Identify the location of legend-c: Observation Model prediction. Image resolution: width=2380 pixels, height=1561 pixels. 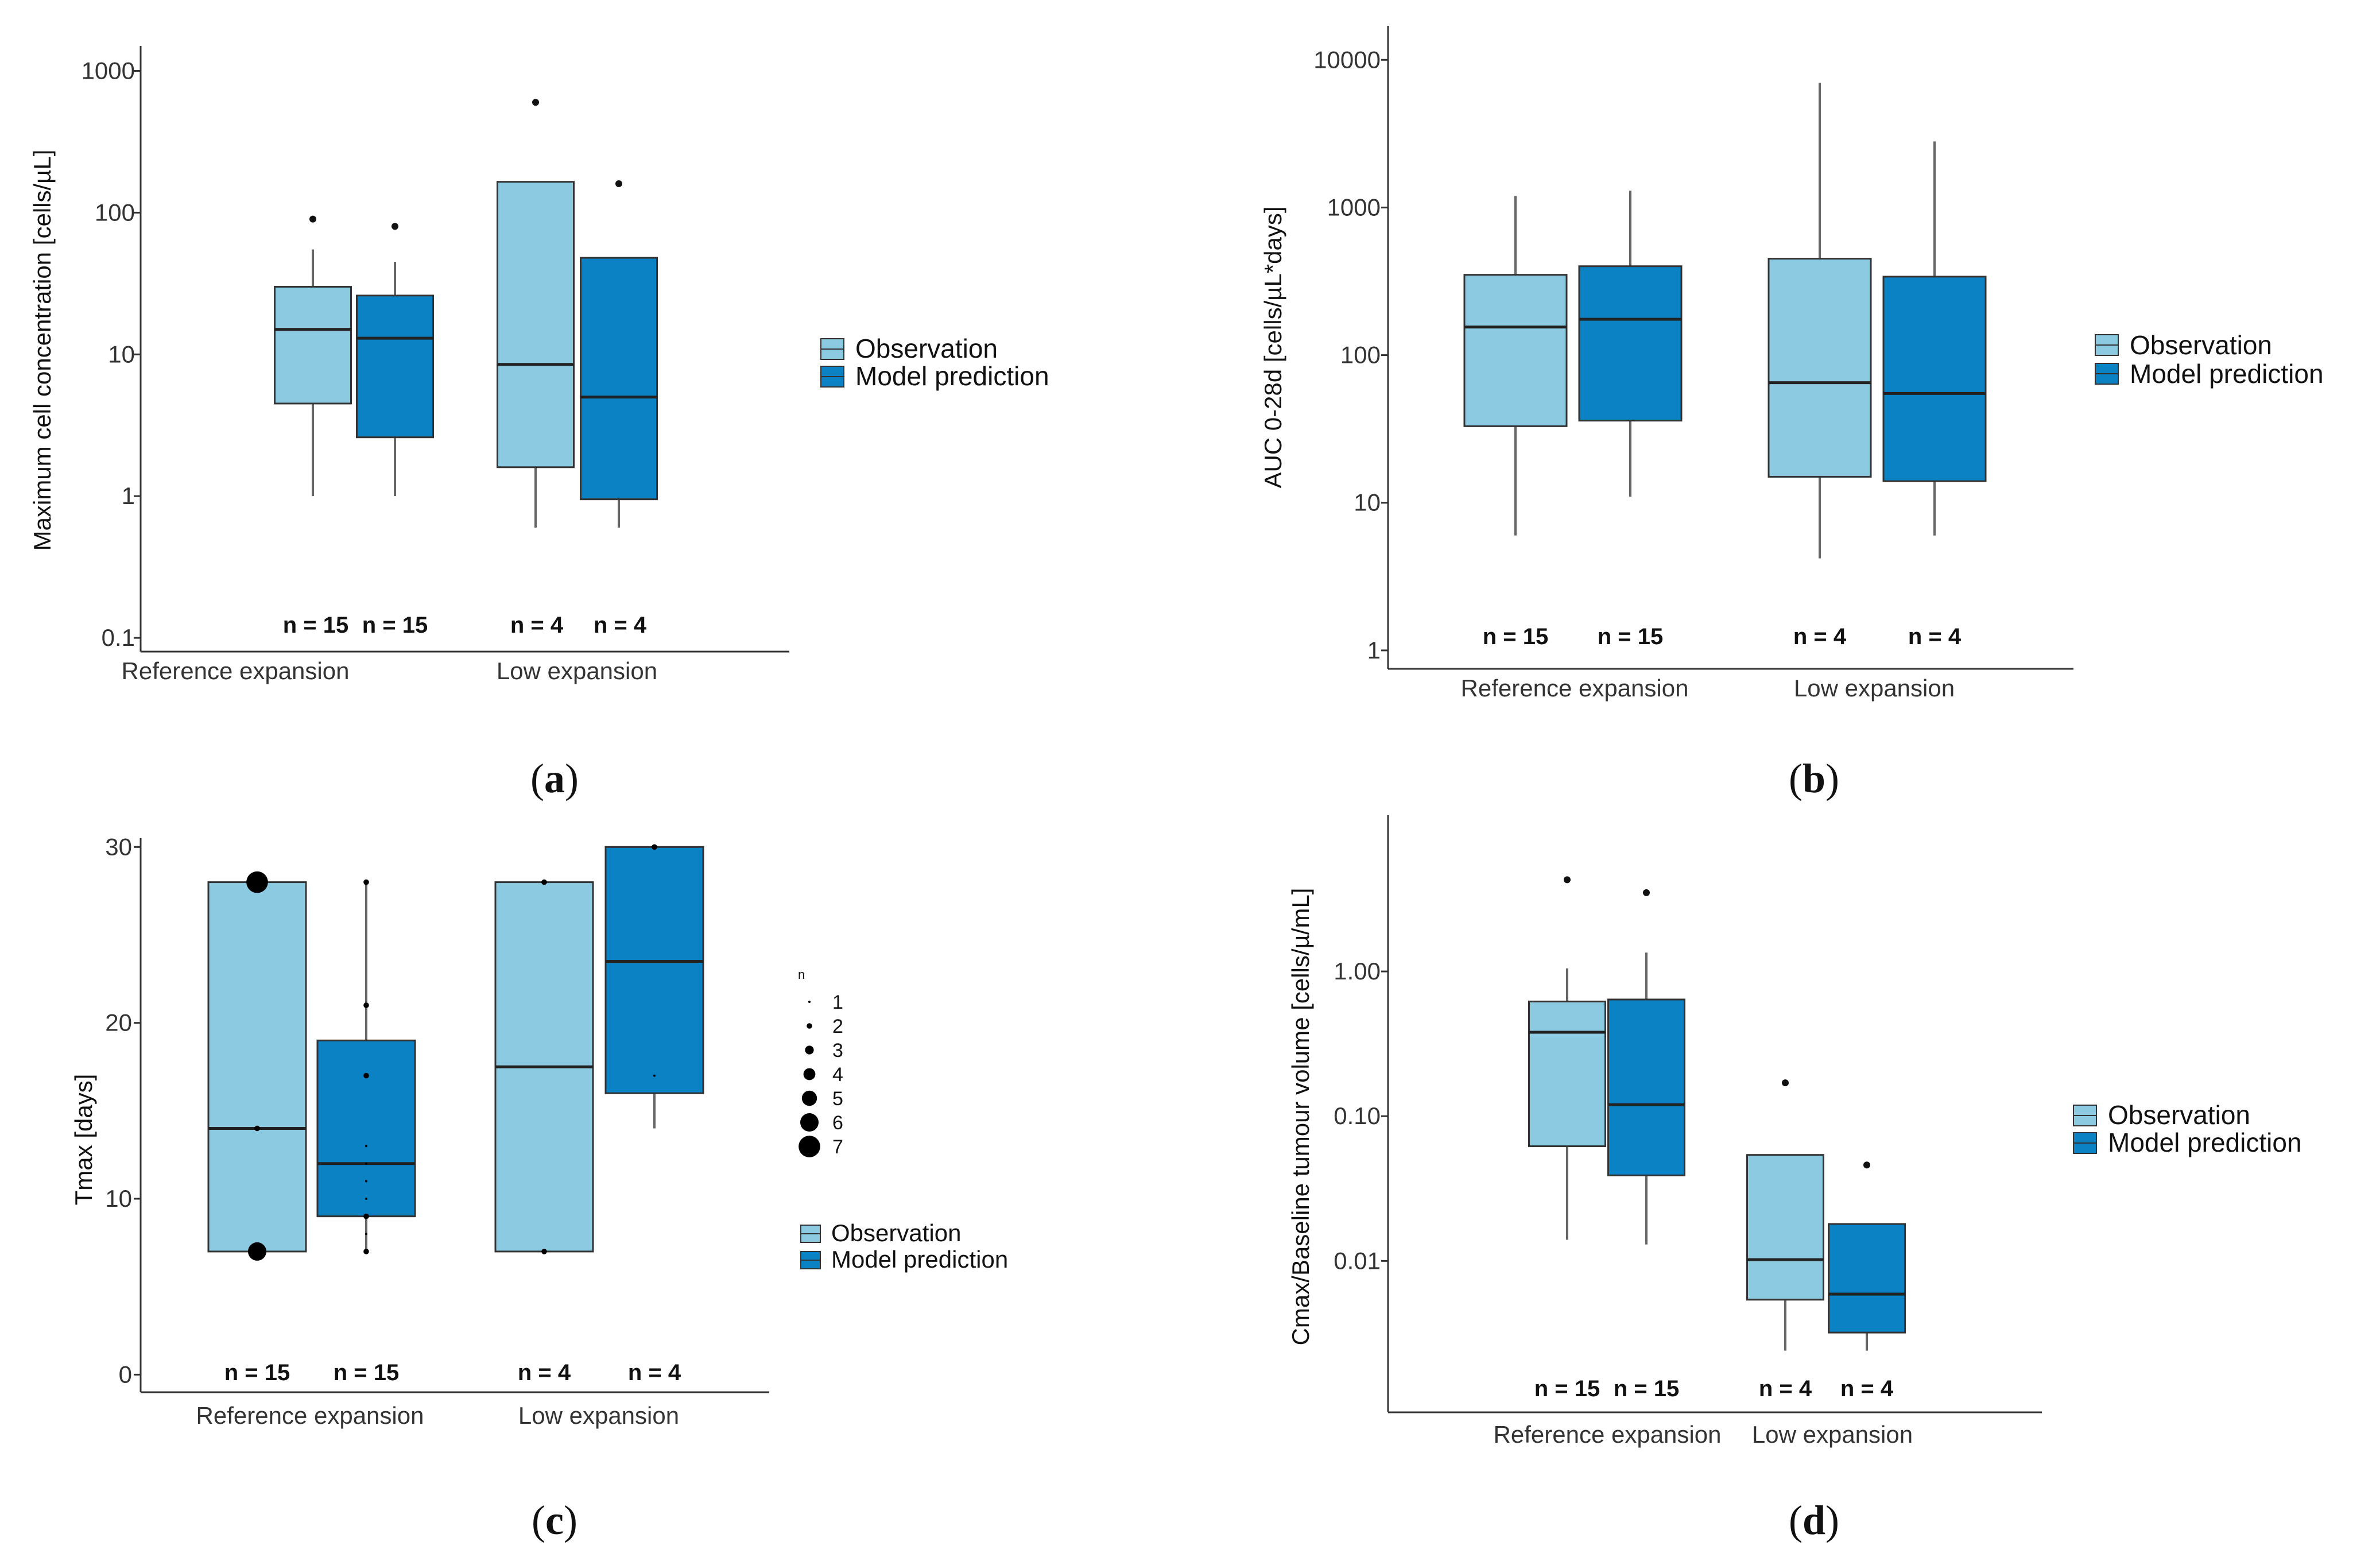
(904, 1246).